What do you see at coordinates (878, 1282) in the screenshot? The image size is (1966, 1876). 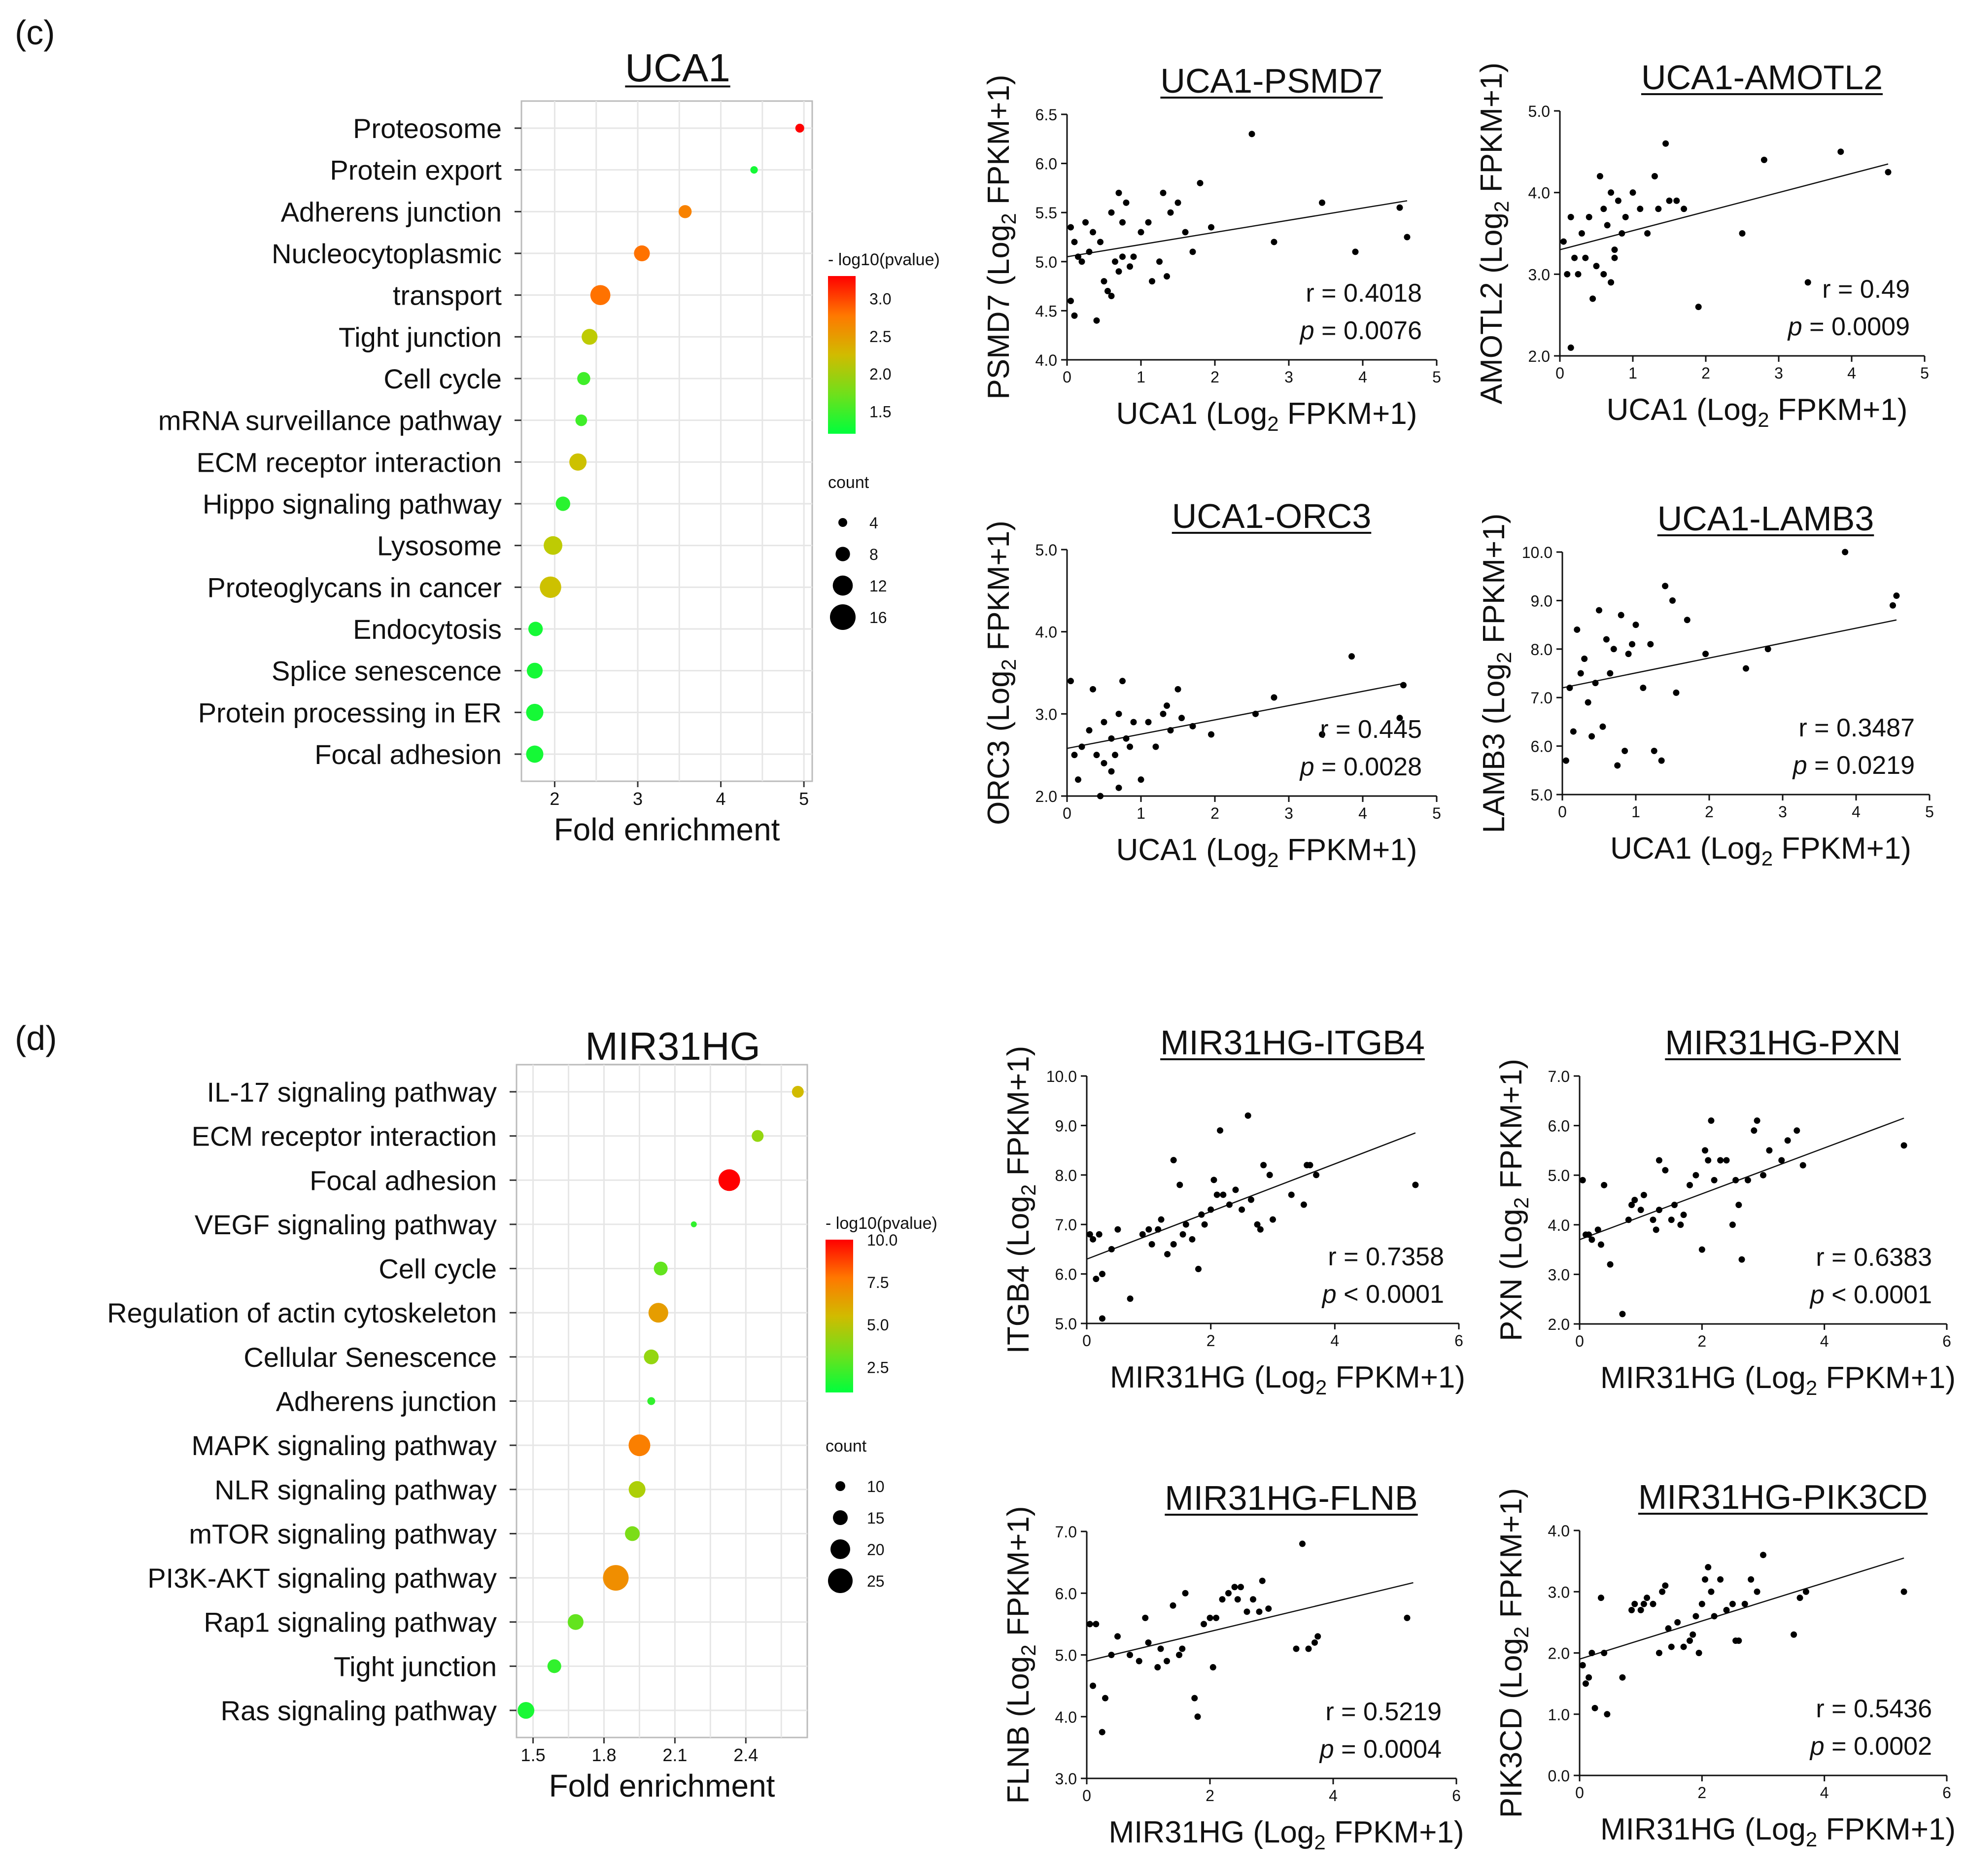 I see `mir31hg-color-tick-label: 7.5` at bounding box center [878, 1282].